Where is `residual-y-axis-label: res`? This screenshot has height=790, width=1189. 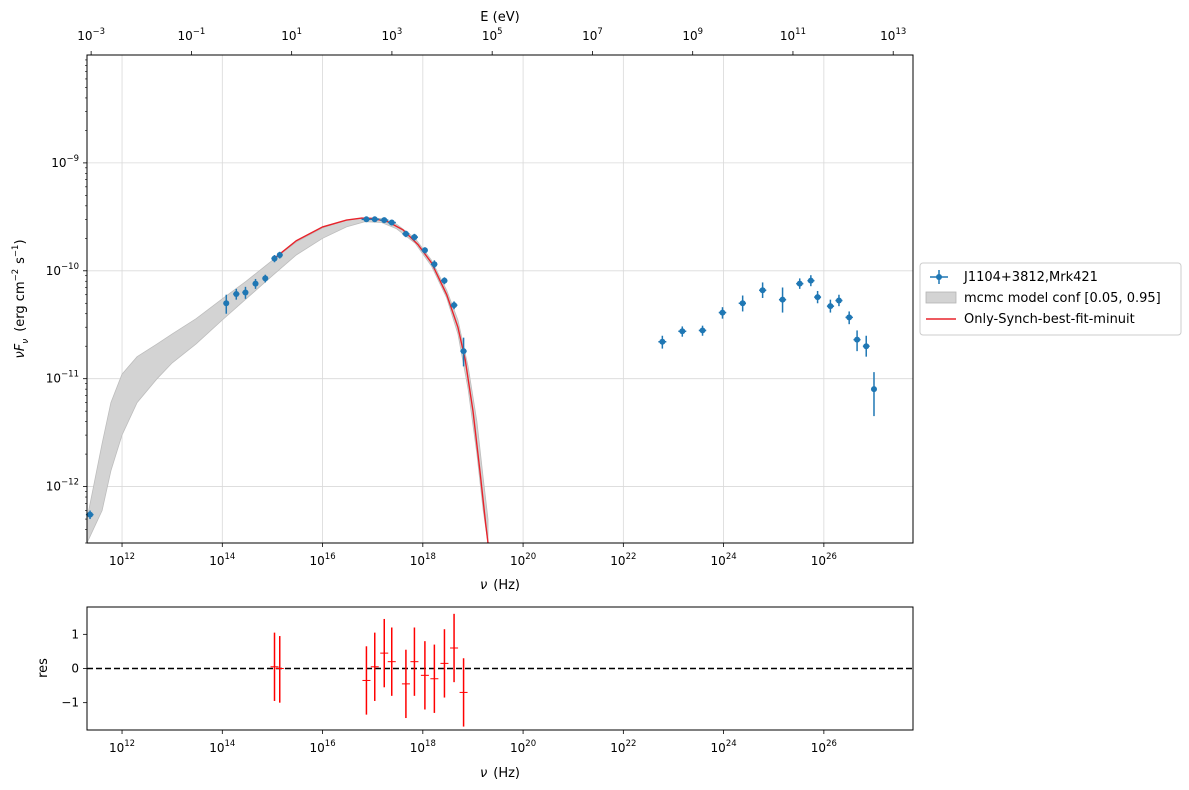 residual-y-axis-label: res is located at coordinates (43, 668).